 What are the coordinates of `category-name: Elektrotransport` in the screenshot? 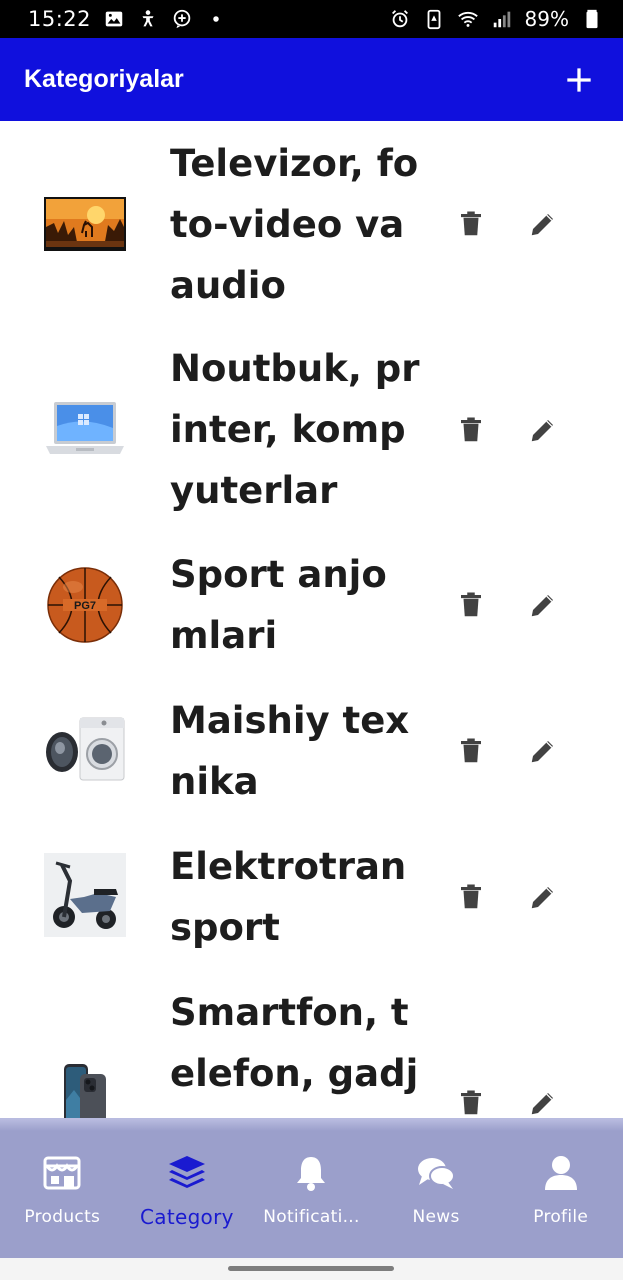 It's located at (288, 897).